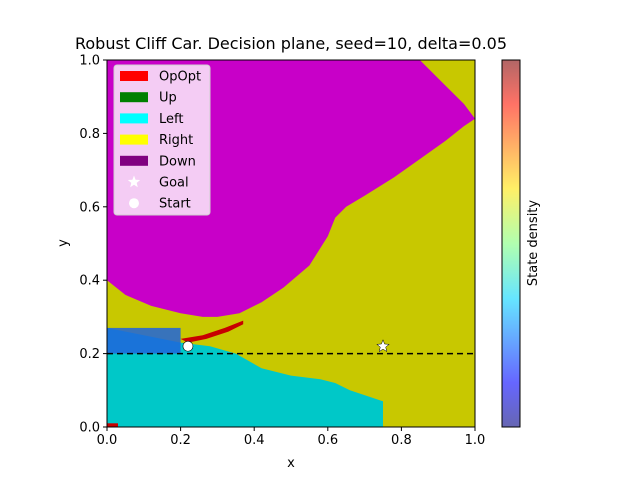 The image size is (640, 480). What do you see at coordinates (89, 61) in the screenshot?
I see `y-tick-label: 1.0` at bounding box center [89, 61].